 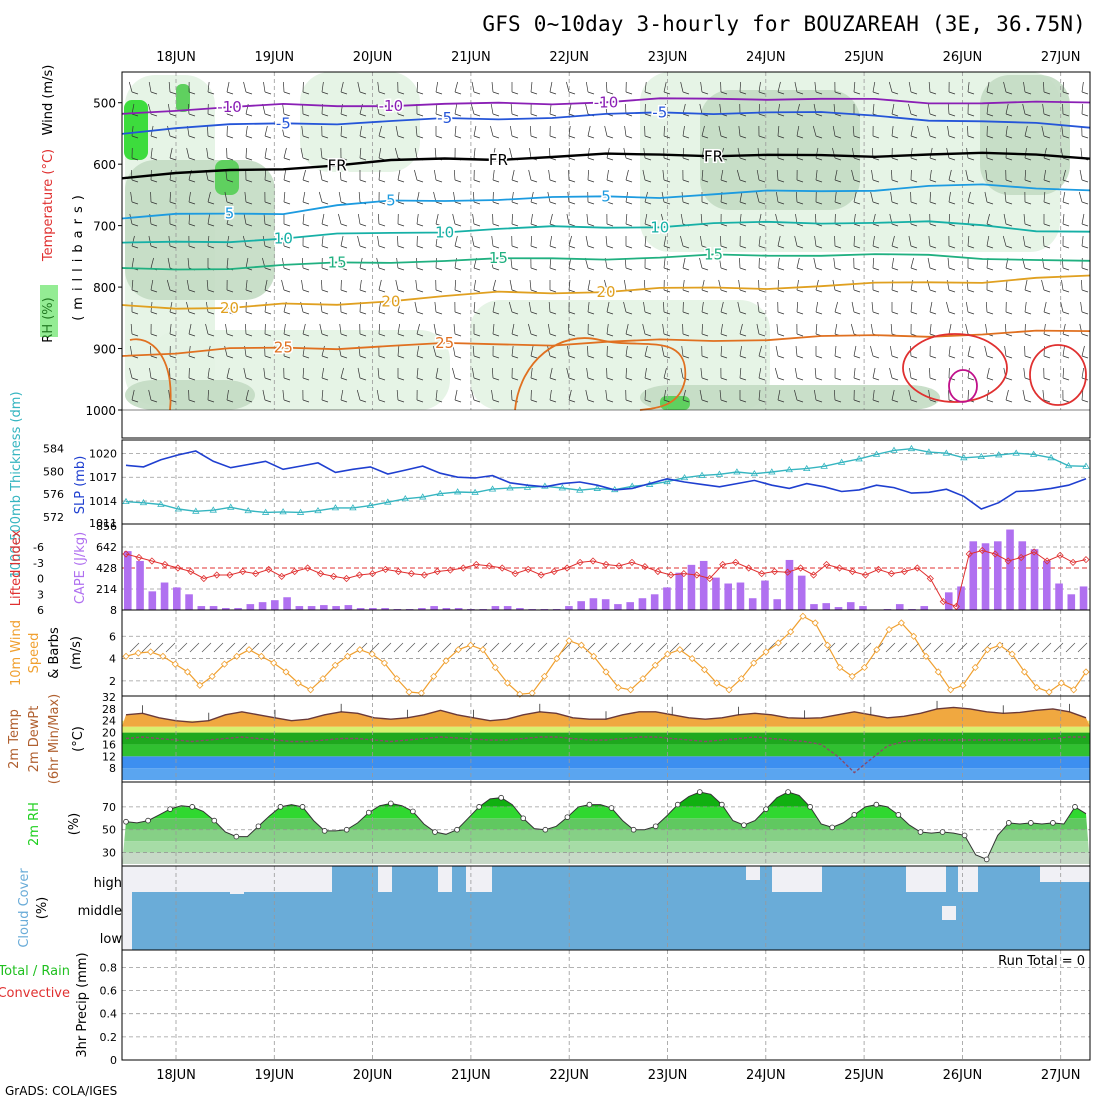 What do you see at coordinates (444, 233) in the screenshot?
I see `temp-contour-label: 10` at bounding box center [444, 233].